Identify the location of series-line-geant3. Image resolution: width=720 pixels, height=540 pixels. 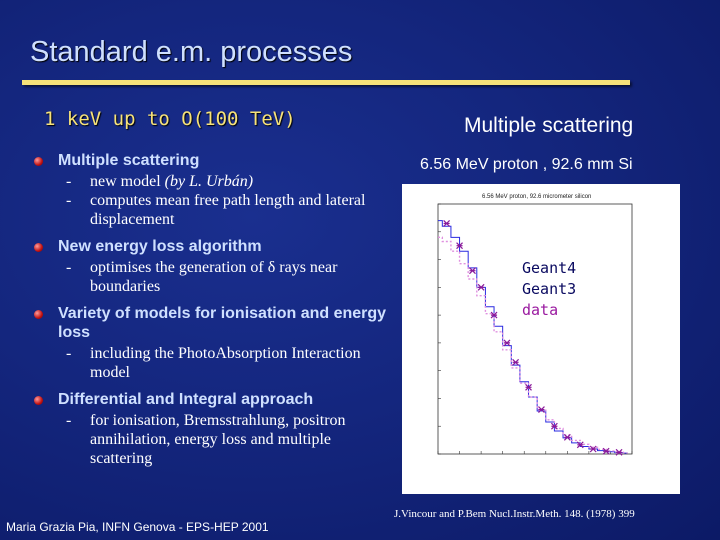
(533, 345).